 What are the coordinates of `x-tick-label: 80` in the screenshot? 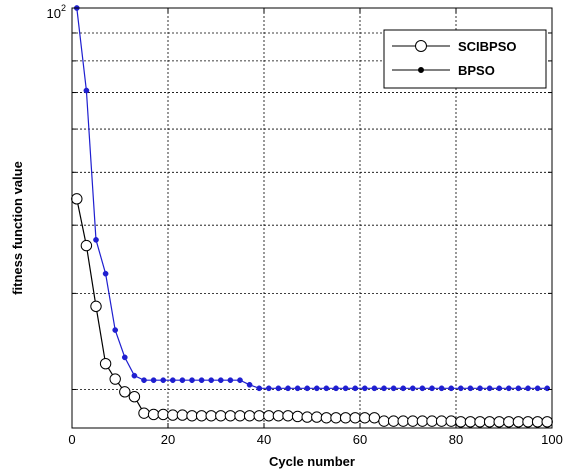 It's located at (456, 439).